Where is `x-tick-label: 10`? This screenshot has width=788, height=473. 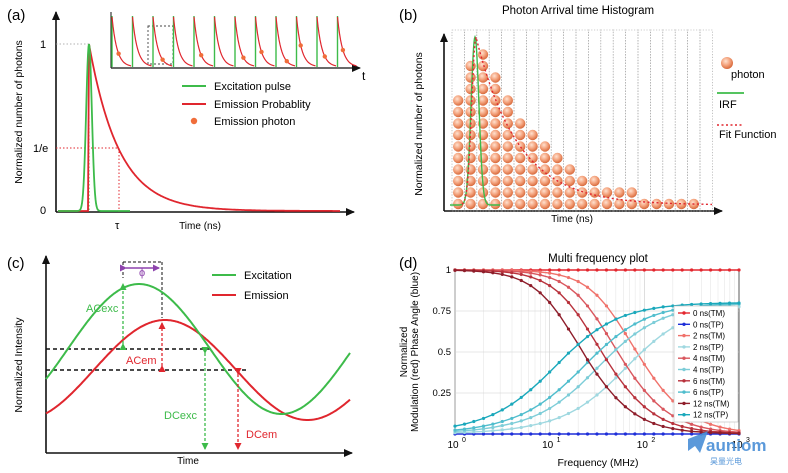
x-tick-label: 10 is located at coordinates (643, 445).